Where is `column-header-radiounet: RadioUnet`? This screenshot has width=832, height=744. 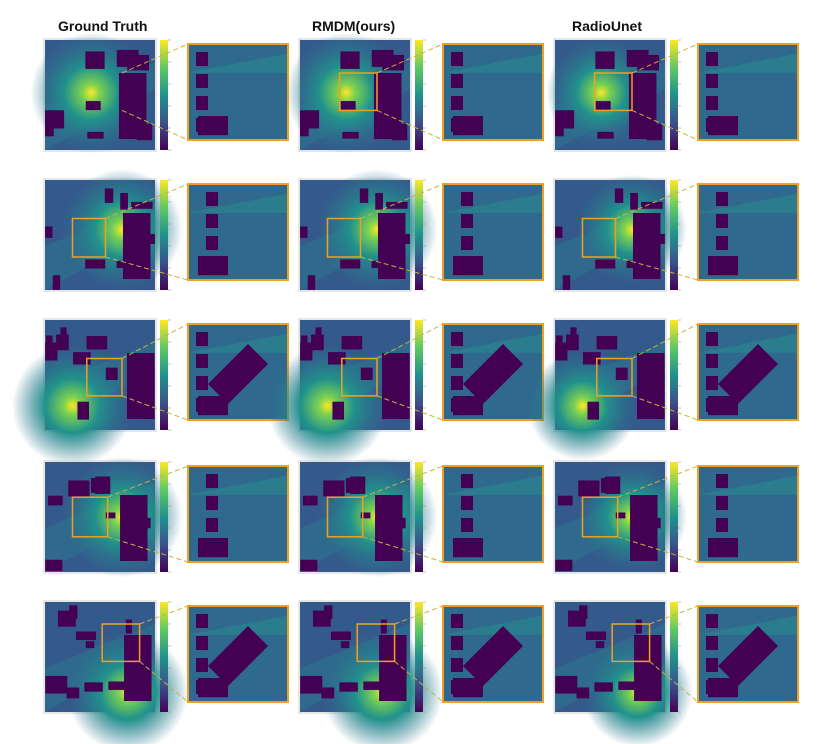
column-header-radiounet: RadioUnet is located at coordinates (607, 26).